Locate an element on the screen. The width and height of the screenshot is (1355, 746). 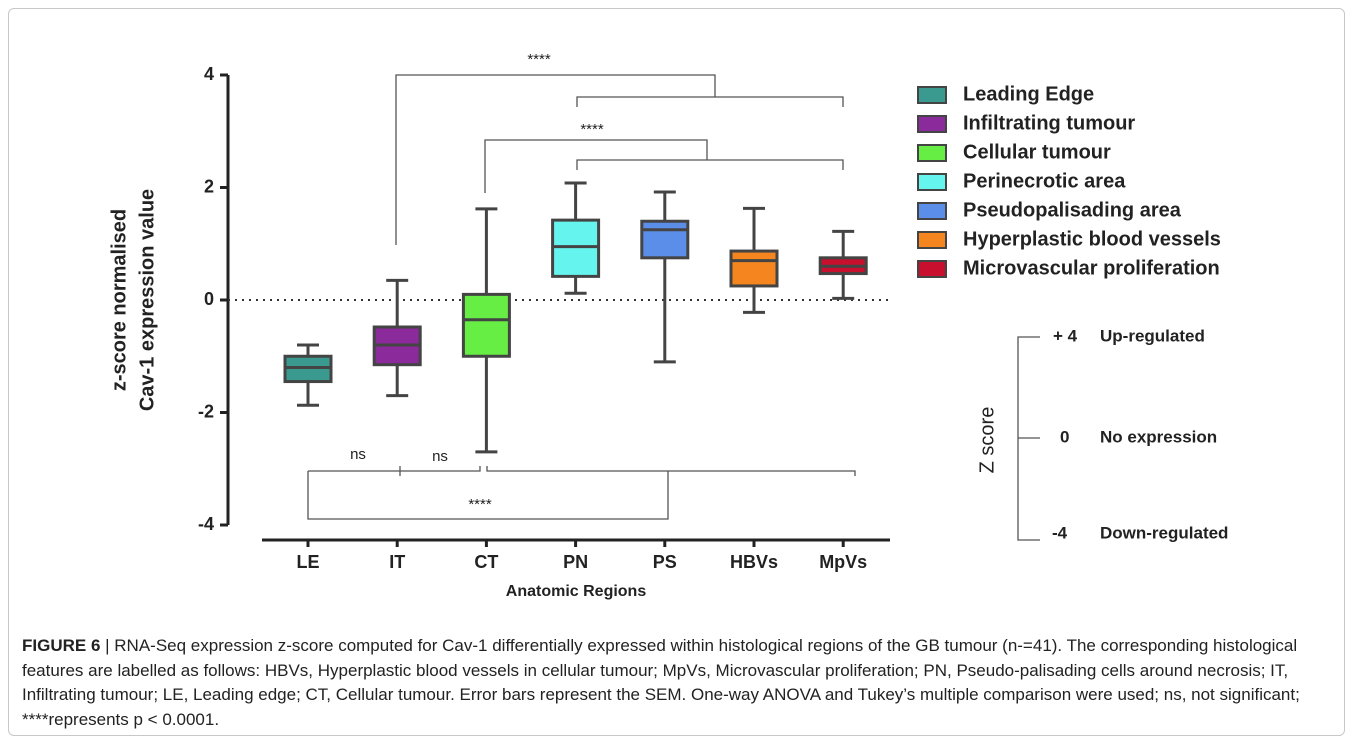
z-scale-value: + 4 is located at coordinates (1065, 335).